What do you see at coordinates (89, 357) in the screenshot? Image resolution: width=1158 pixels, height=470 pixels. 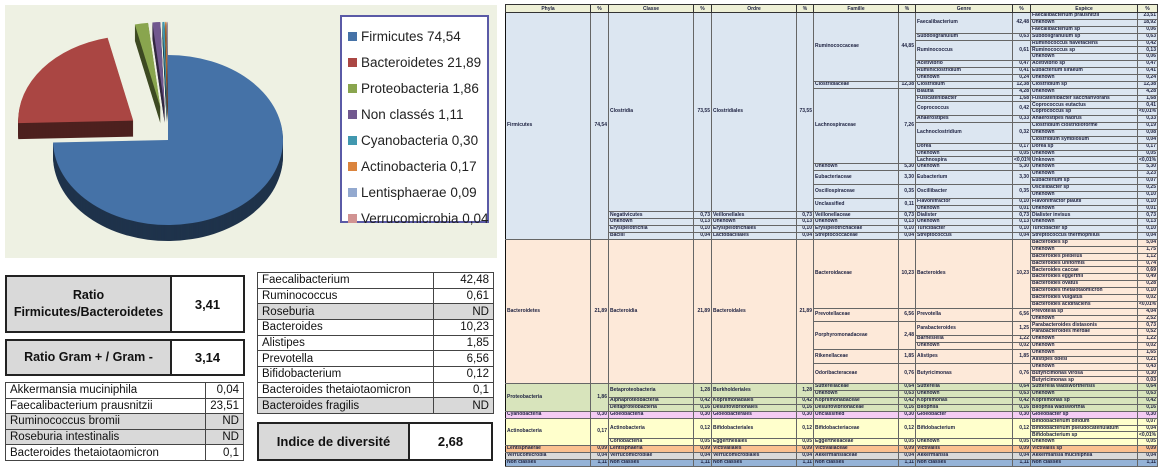 I see `ratio-gram-label: Ratio Gram + / Gram -` at bounding box center [89, 357].